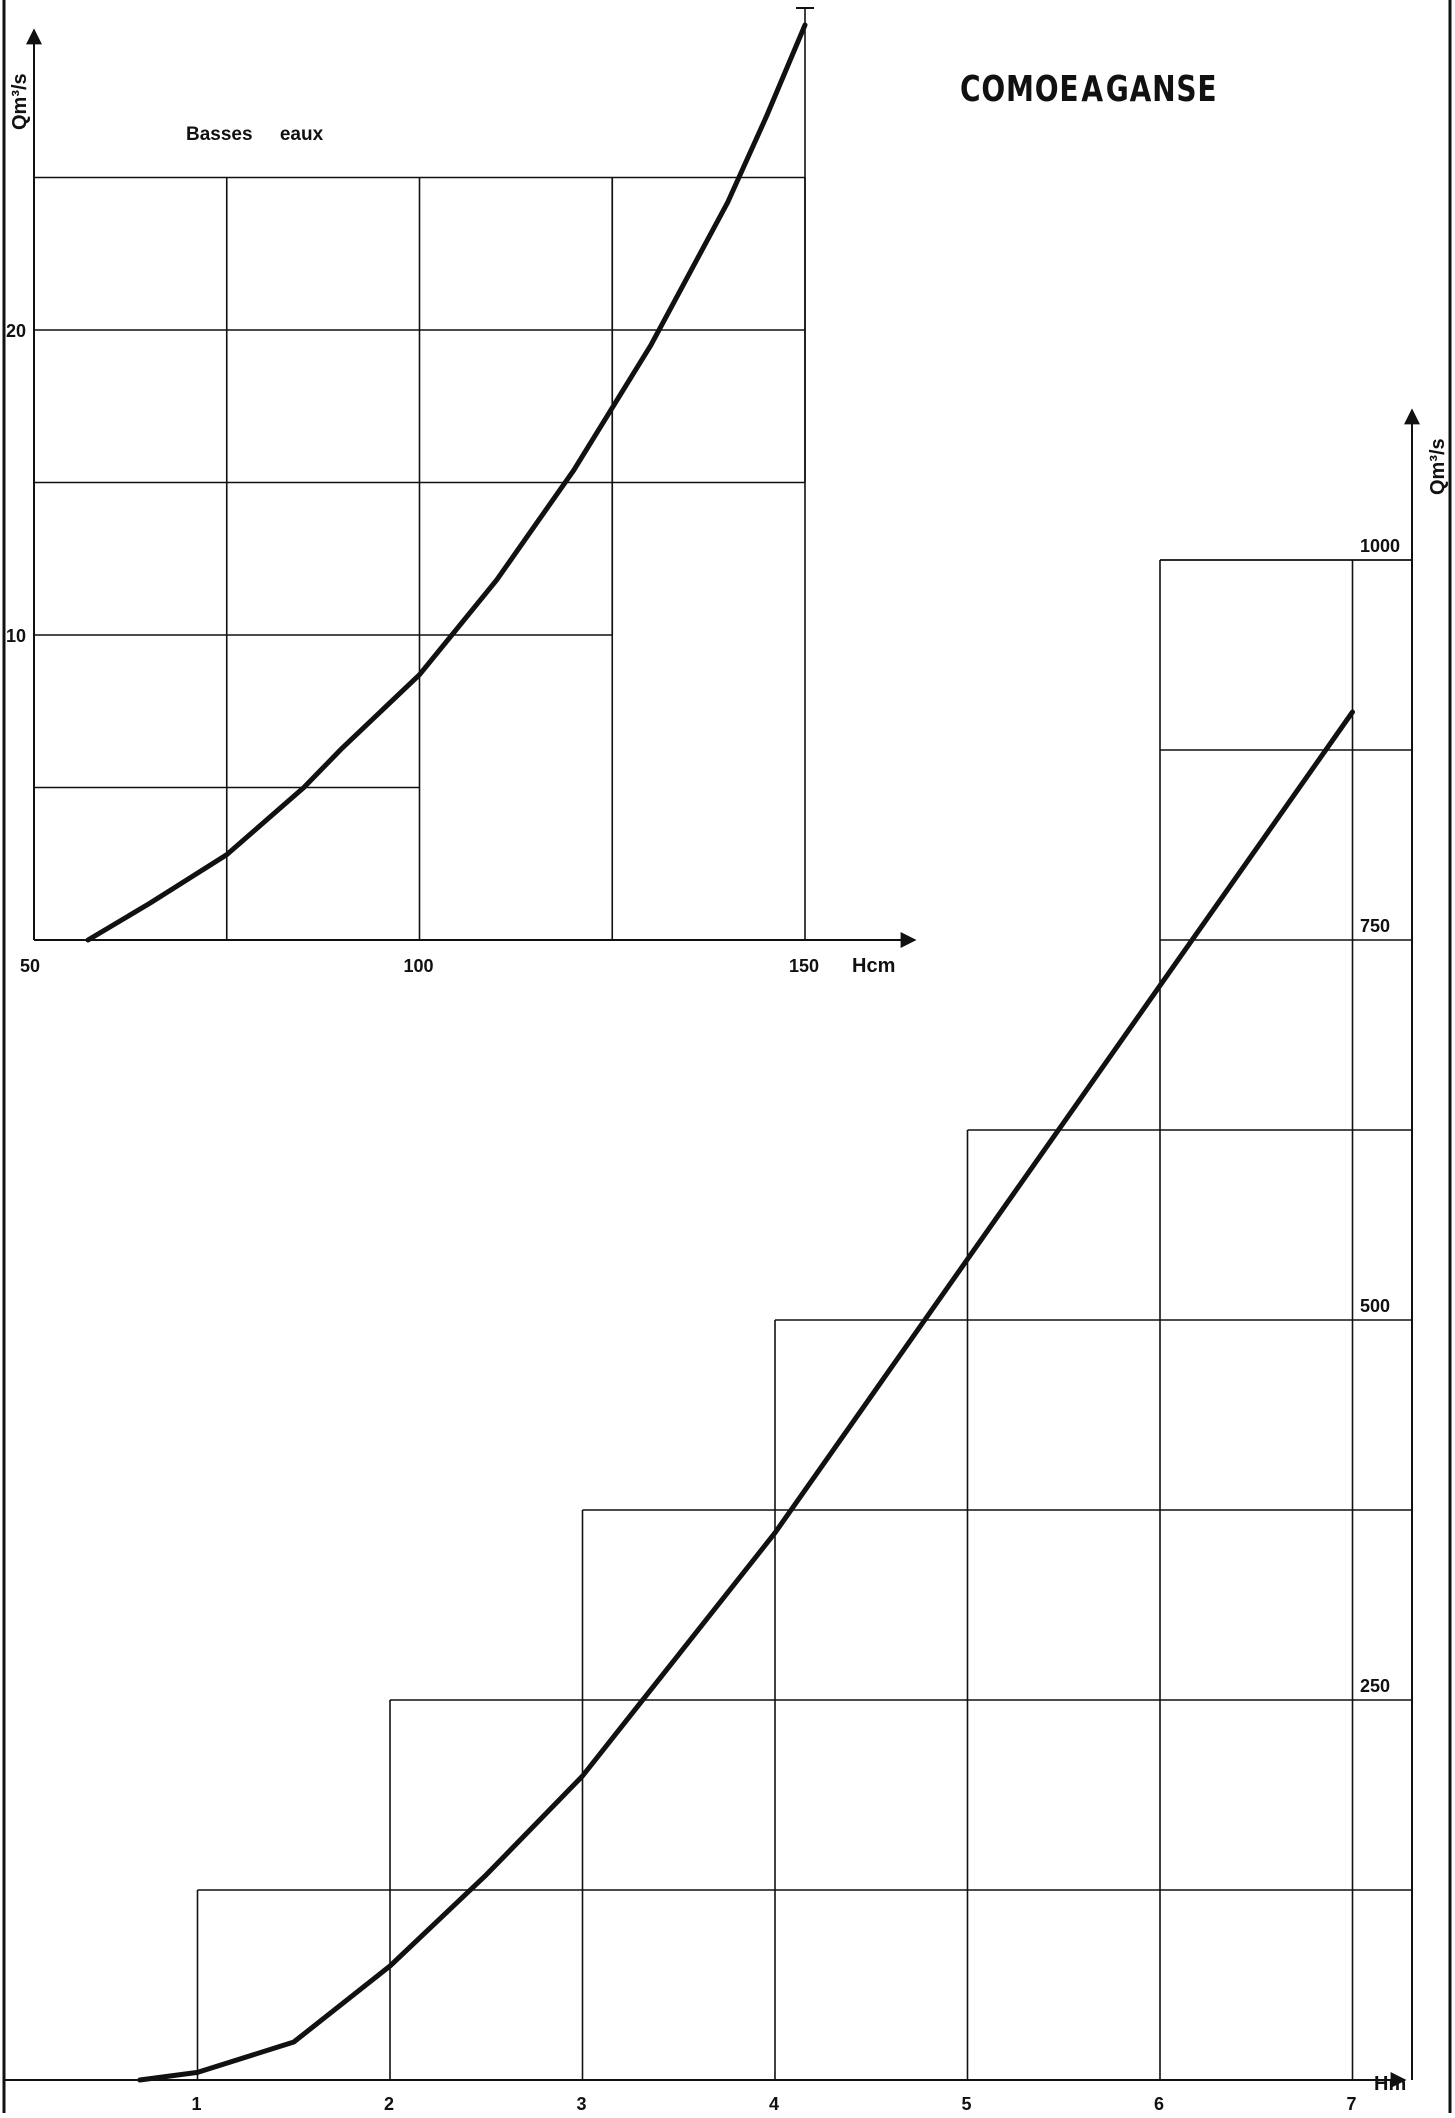 Image resolution: width=1455 pixels, height=2118 pixels. I want to click on low-water-x-ticks: 50 100 150, so click(419, 966).